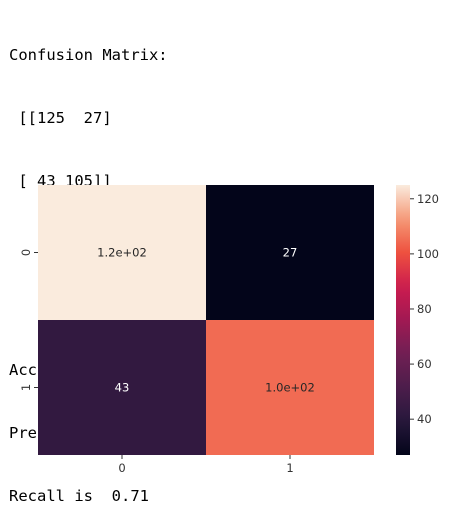 This screenshot has width=462, height=528. What do you see at coordinates (121, 468) in the screenshot?
I see `x-tick-label-0: 0` at bounding box center [121, 468].